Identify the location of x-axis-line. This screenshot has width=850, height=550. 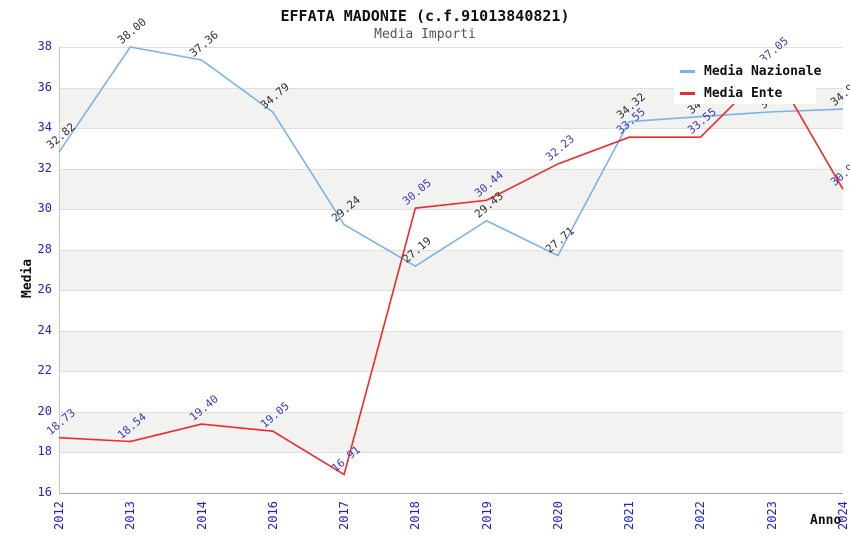
(451, 493).